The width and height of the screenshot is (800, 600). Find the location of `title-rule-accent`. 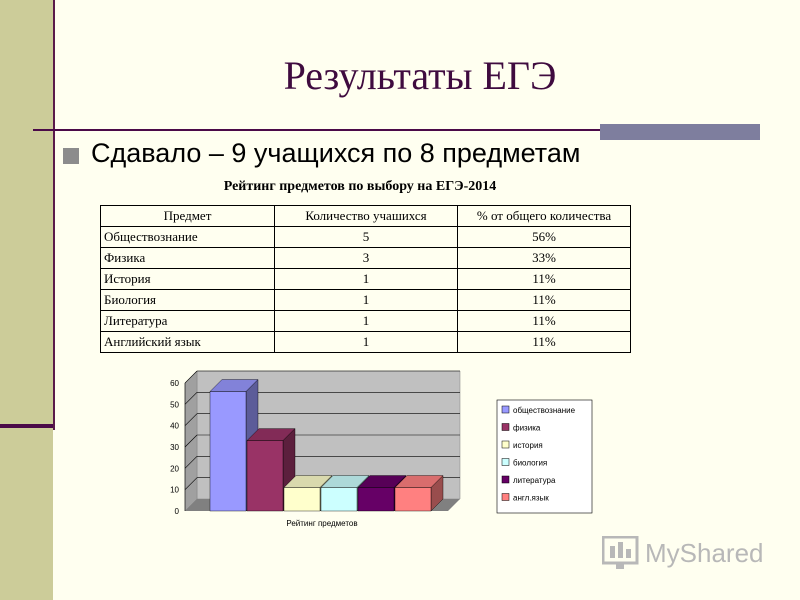

title-rule-accent is located at coordinates (680, 132).